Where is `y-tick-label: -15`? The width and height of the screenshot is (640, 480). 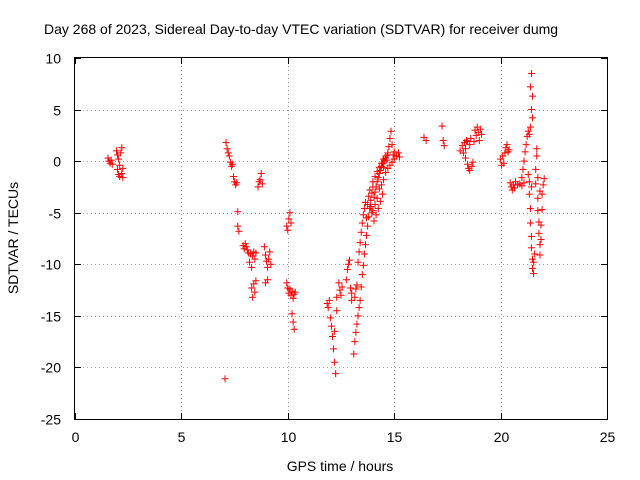
y-tick-label: -15 is located at coordinates (51, 317).